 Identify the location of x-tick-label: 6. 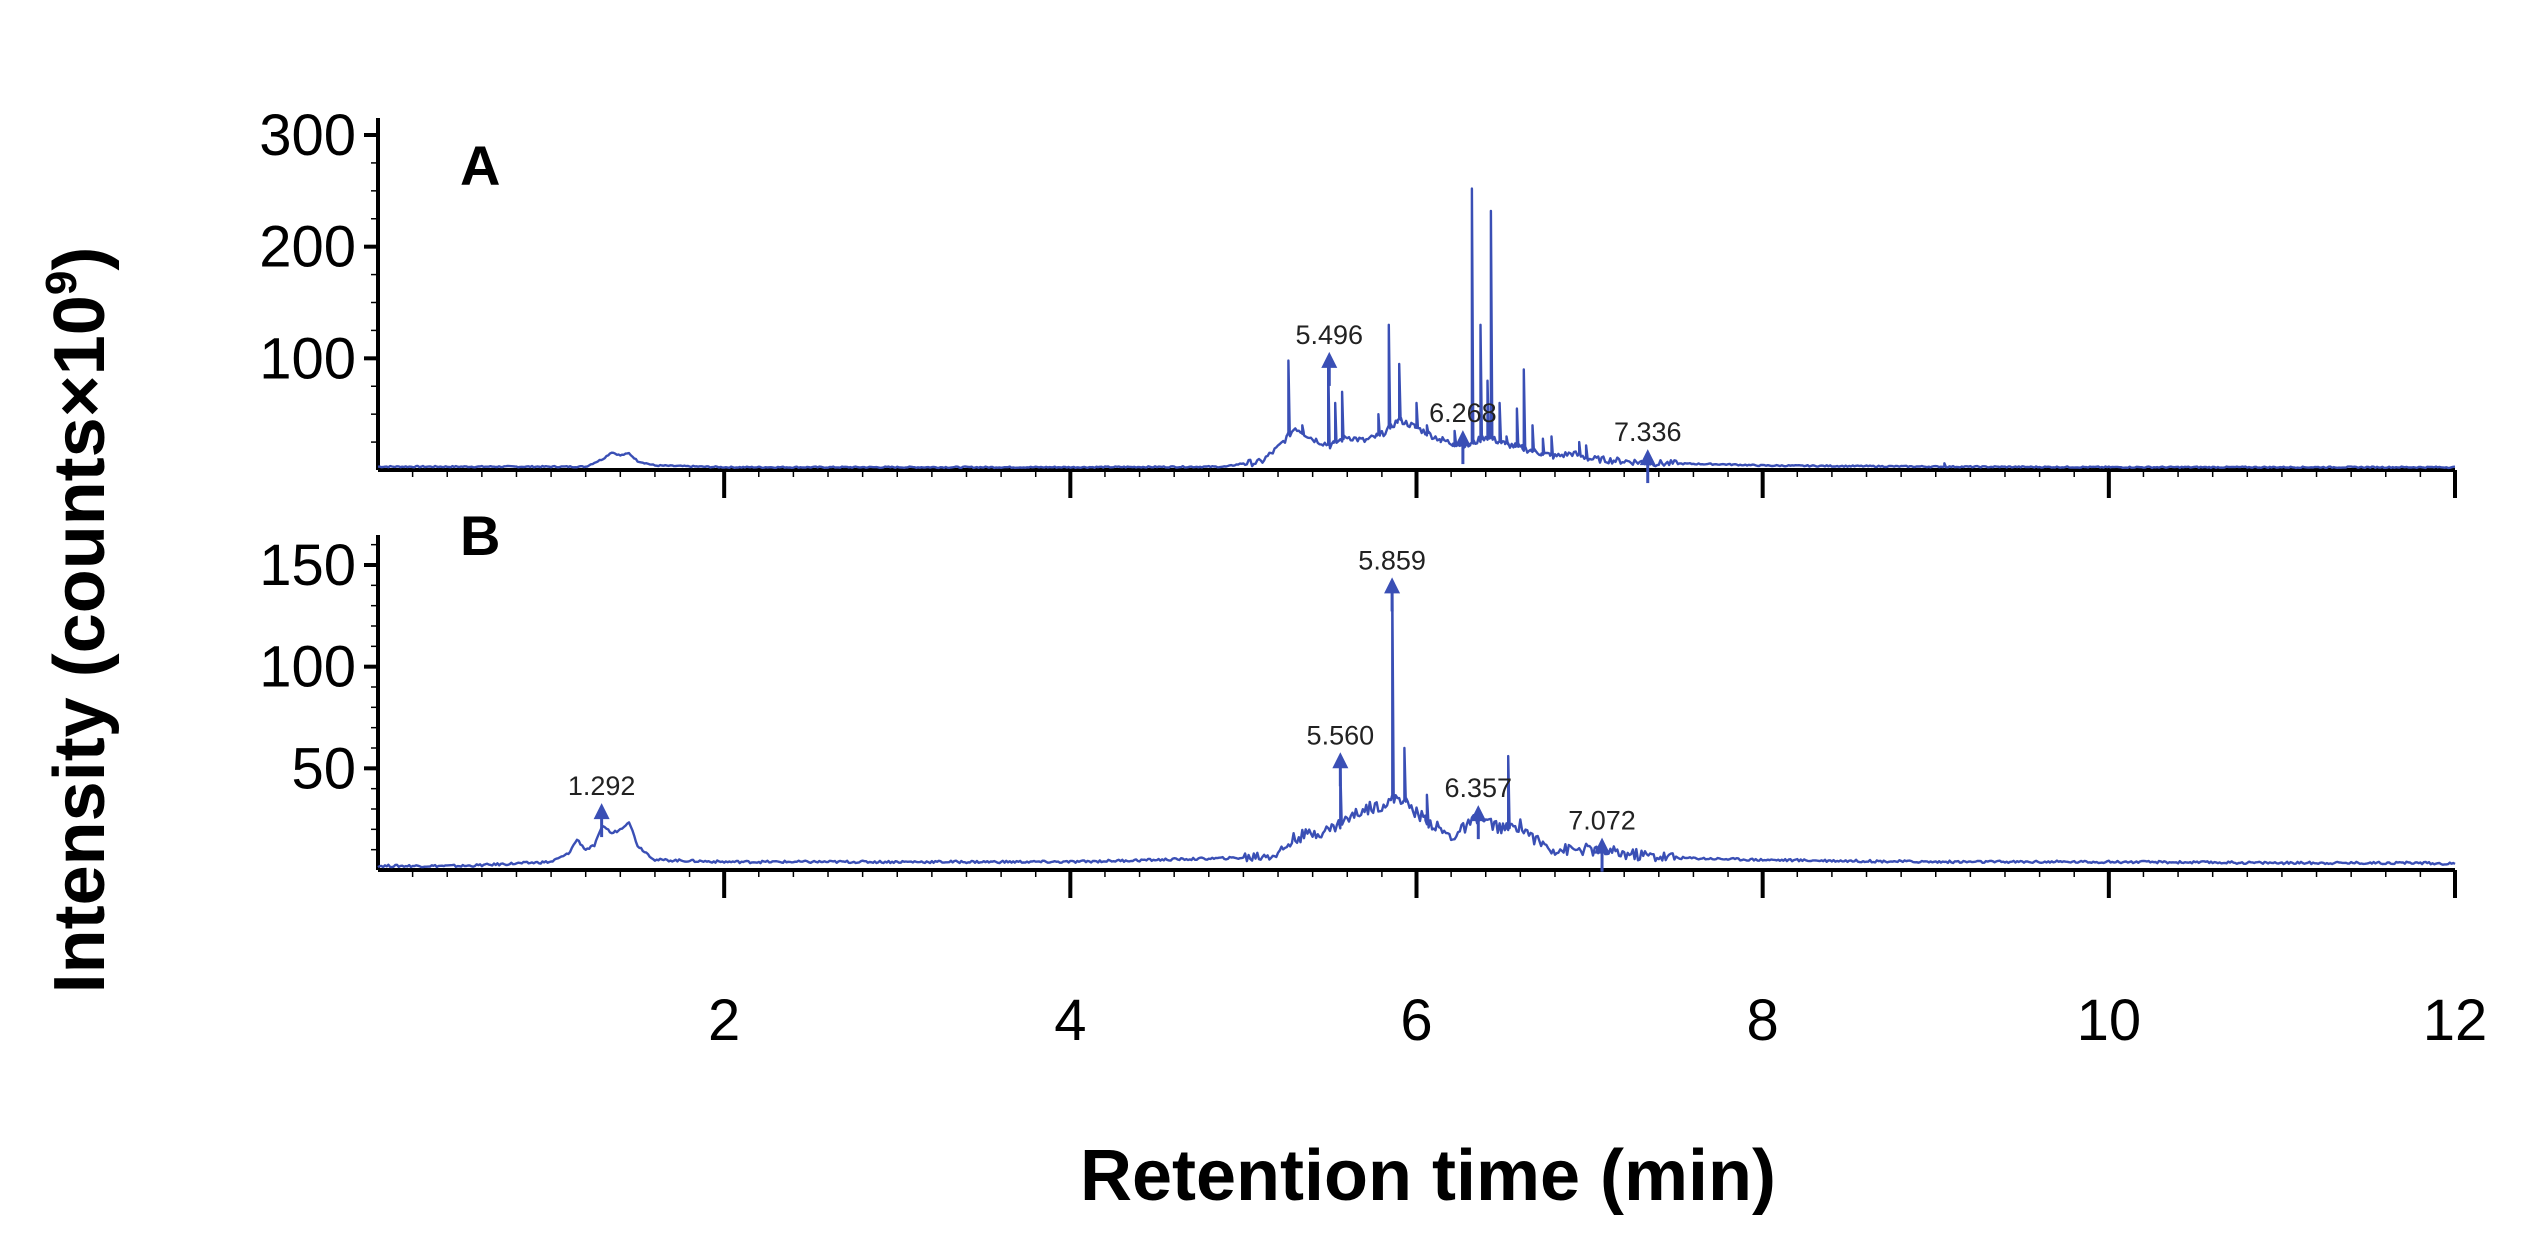
(1416, 1020).